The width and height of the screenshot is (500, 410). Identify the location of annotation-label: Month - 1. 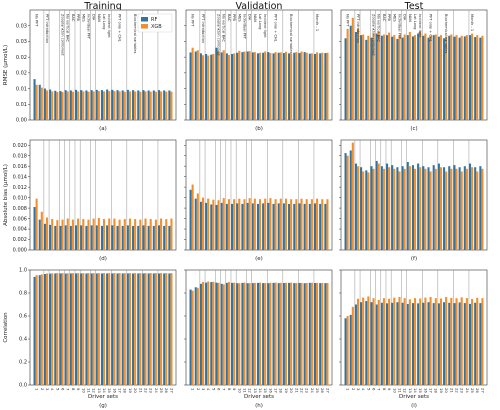
(472, 22).